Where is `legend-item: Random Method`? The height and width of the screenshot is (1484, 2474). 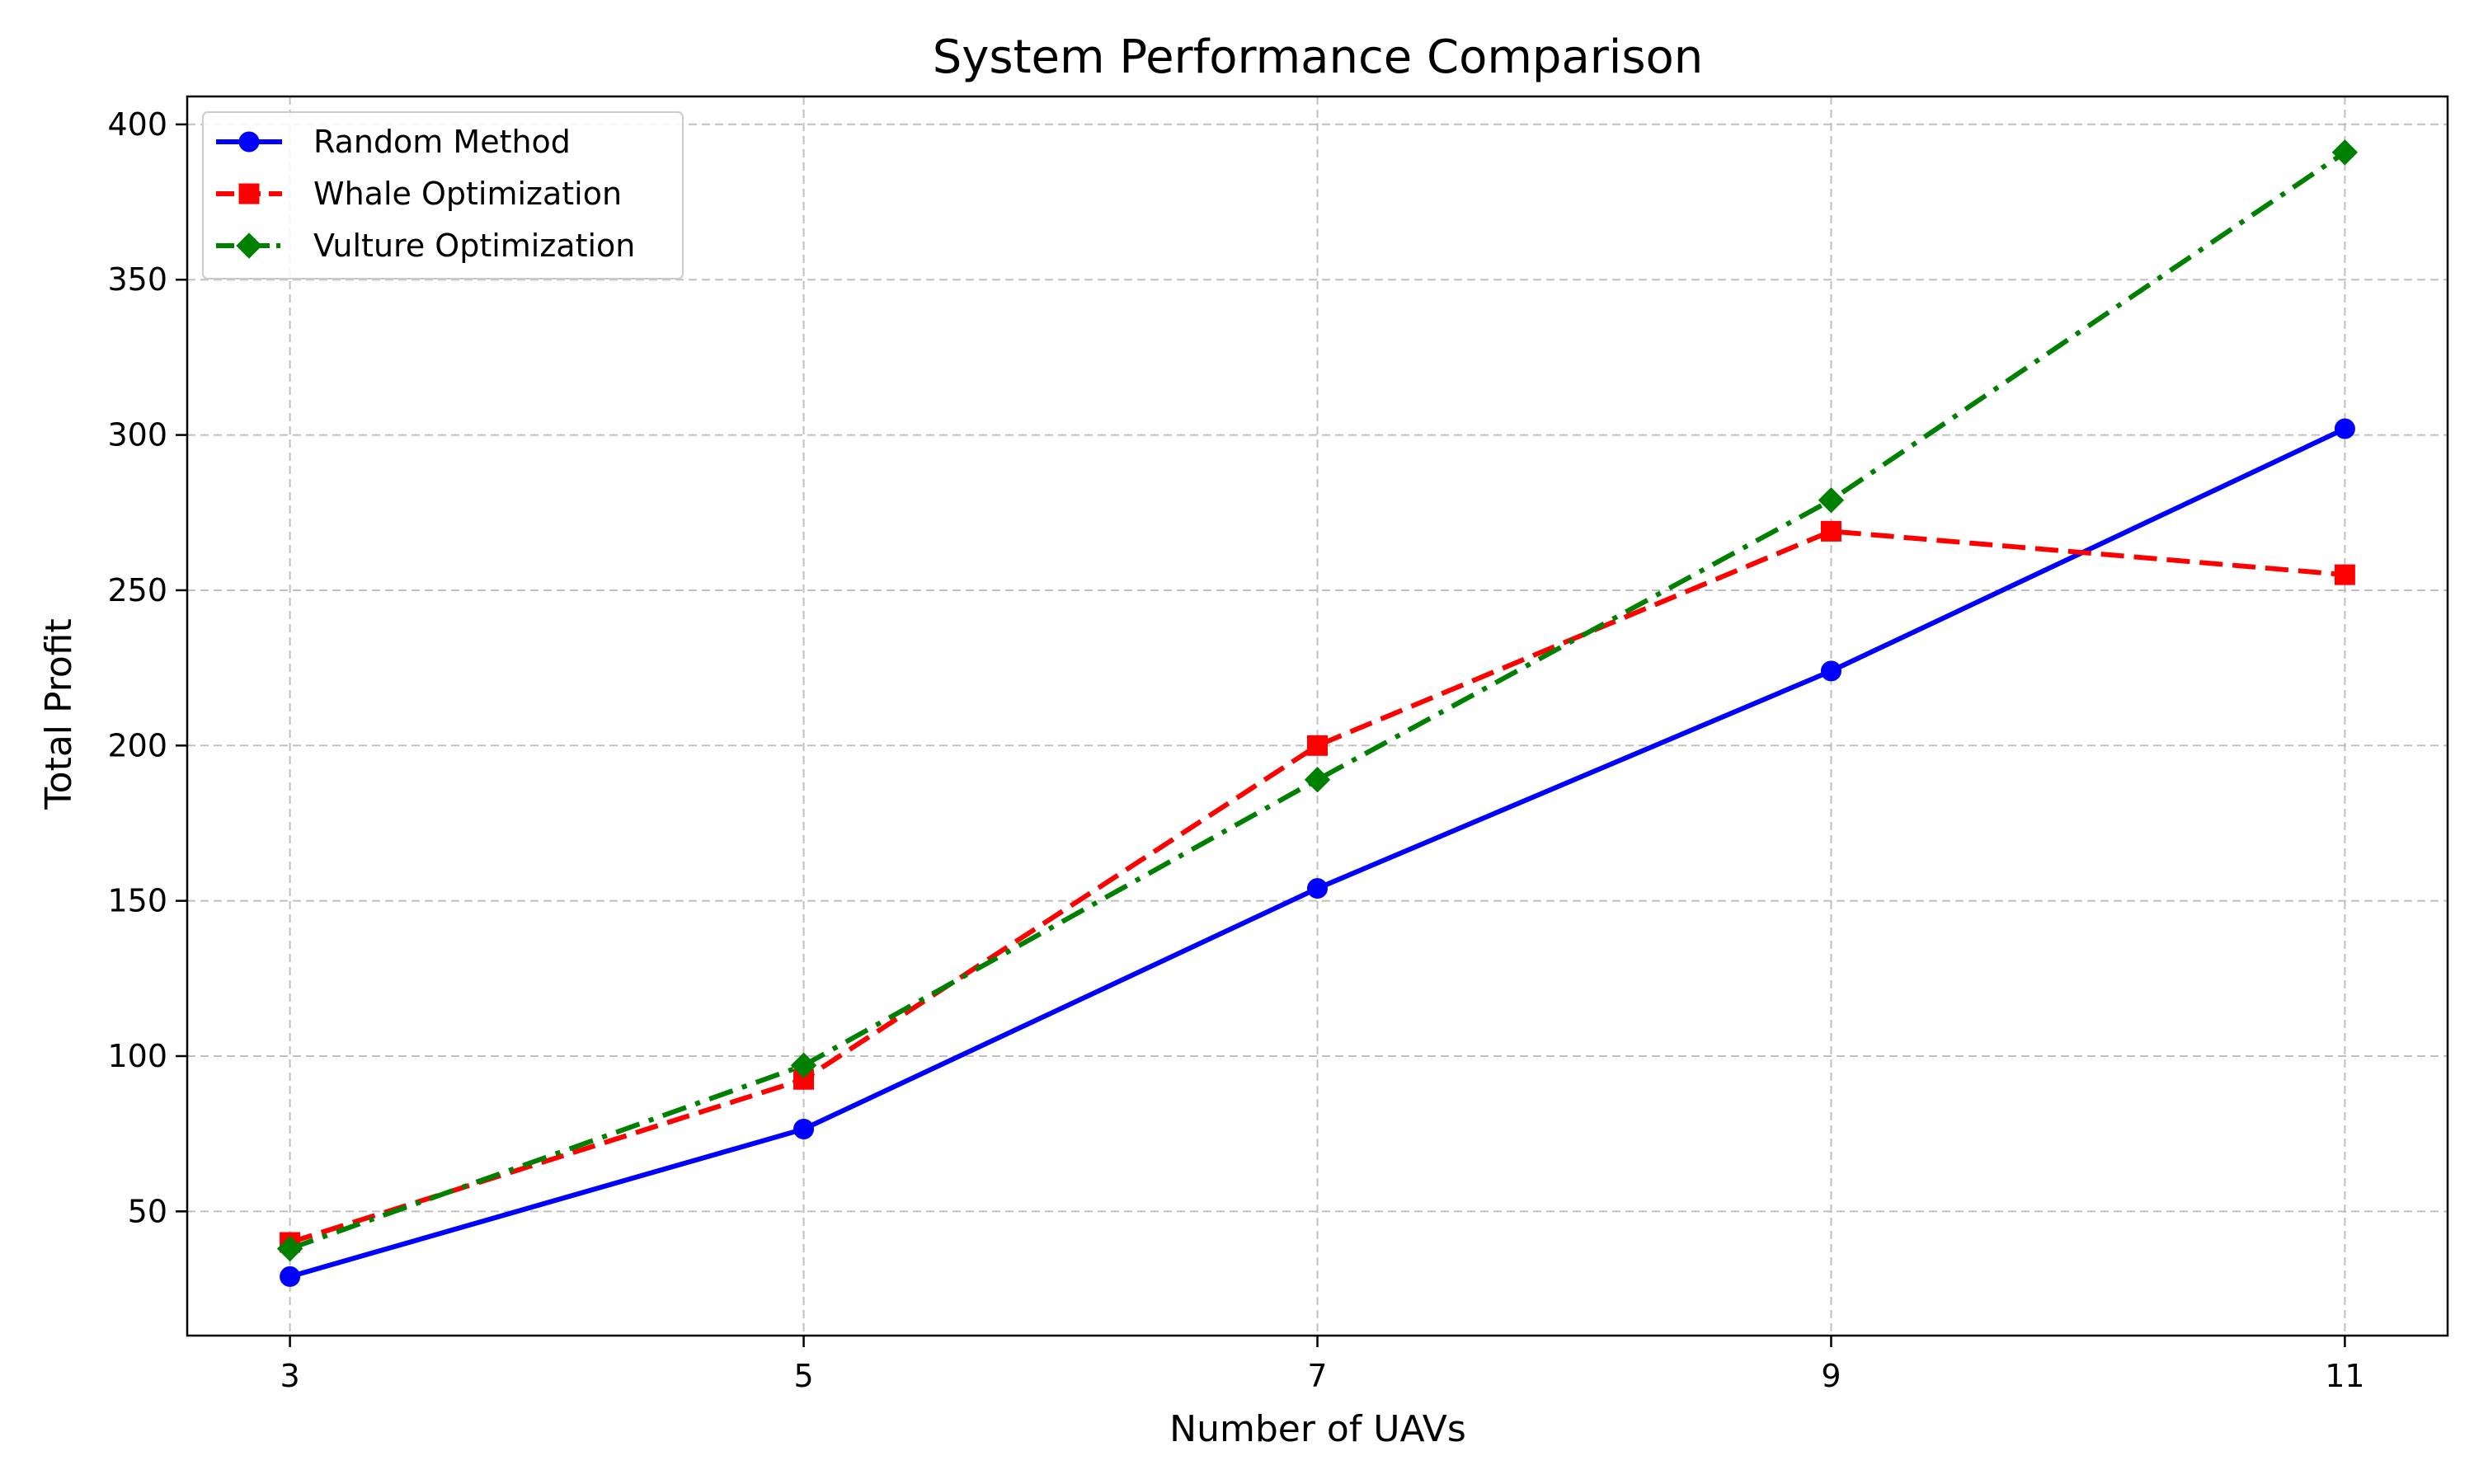 legend-item: Random Method is located at coordinates (393, 142).